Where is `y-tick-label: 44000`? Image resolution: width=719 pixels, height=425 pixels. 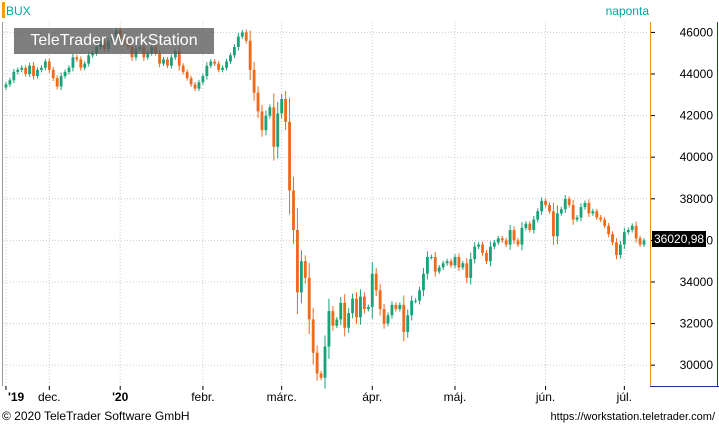
y-tick-label: 44000 is located at coordinates (697, 74).